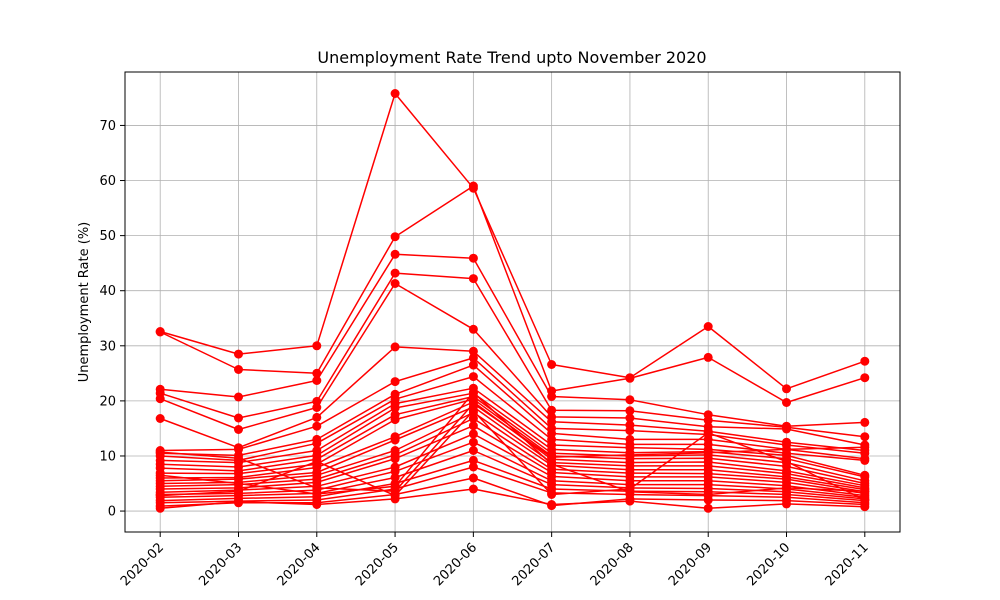 This screenshot has height=600, width=1000. Describe the element at coordinates (107, 346) in the screenshot. I see `y-tick-label: 30` at that location.